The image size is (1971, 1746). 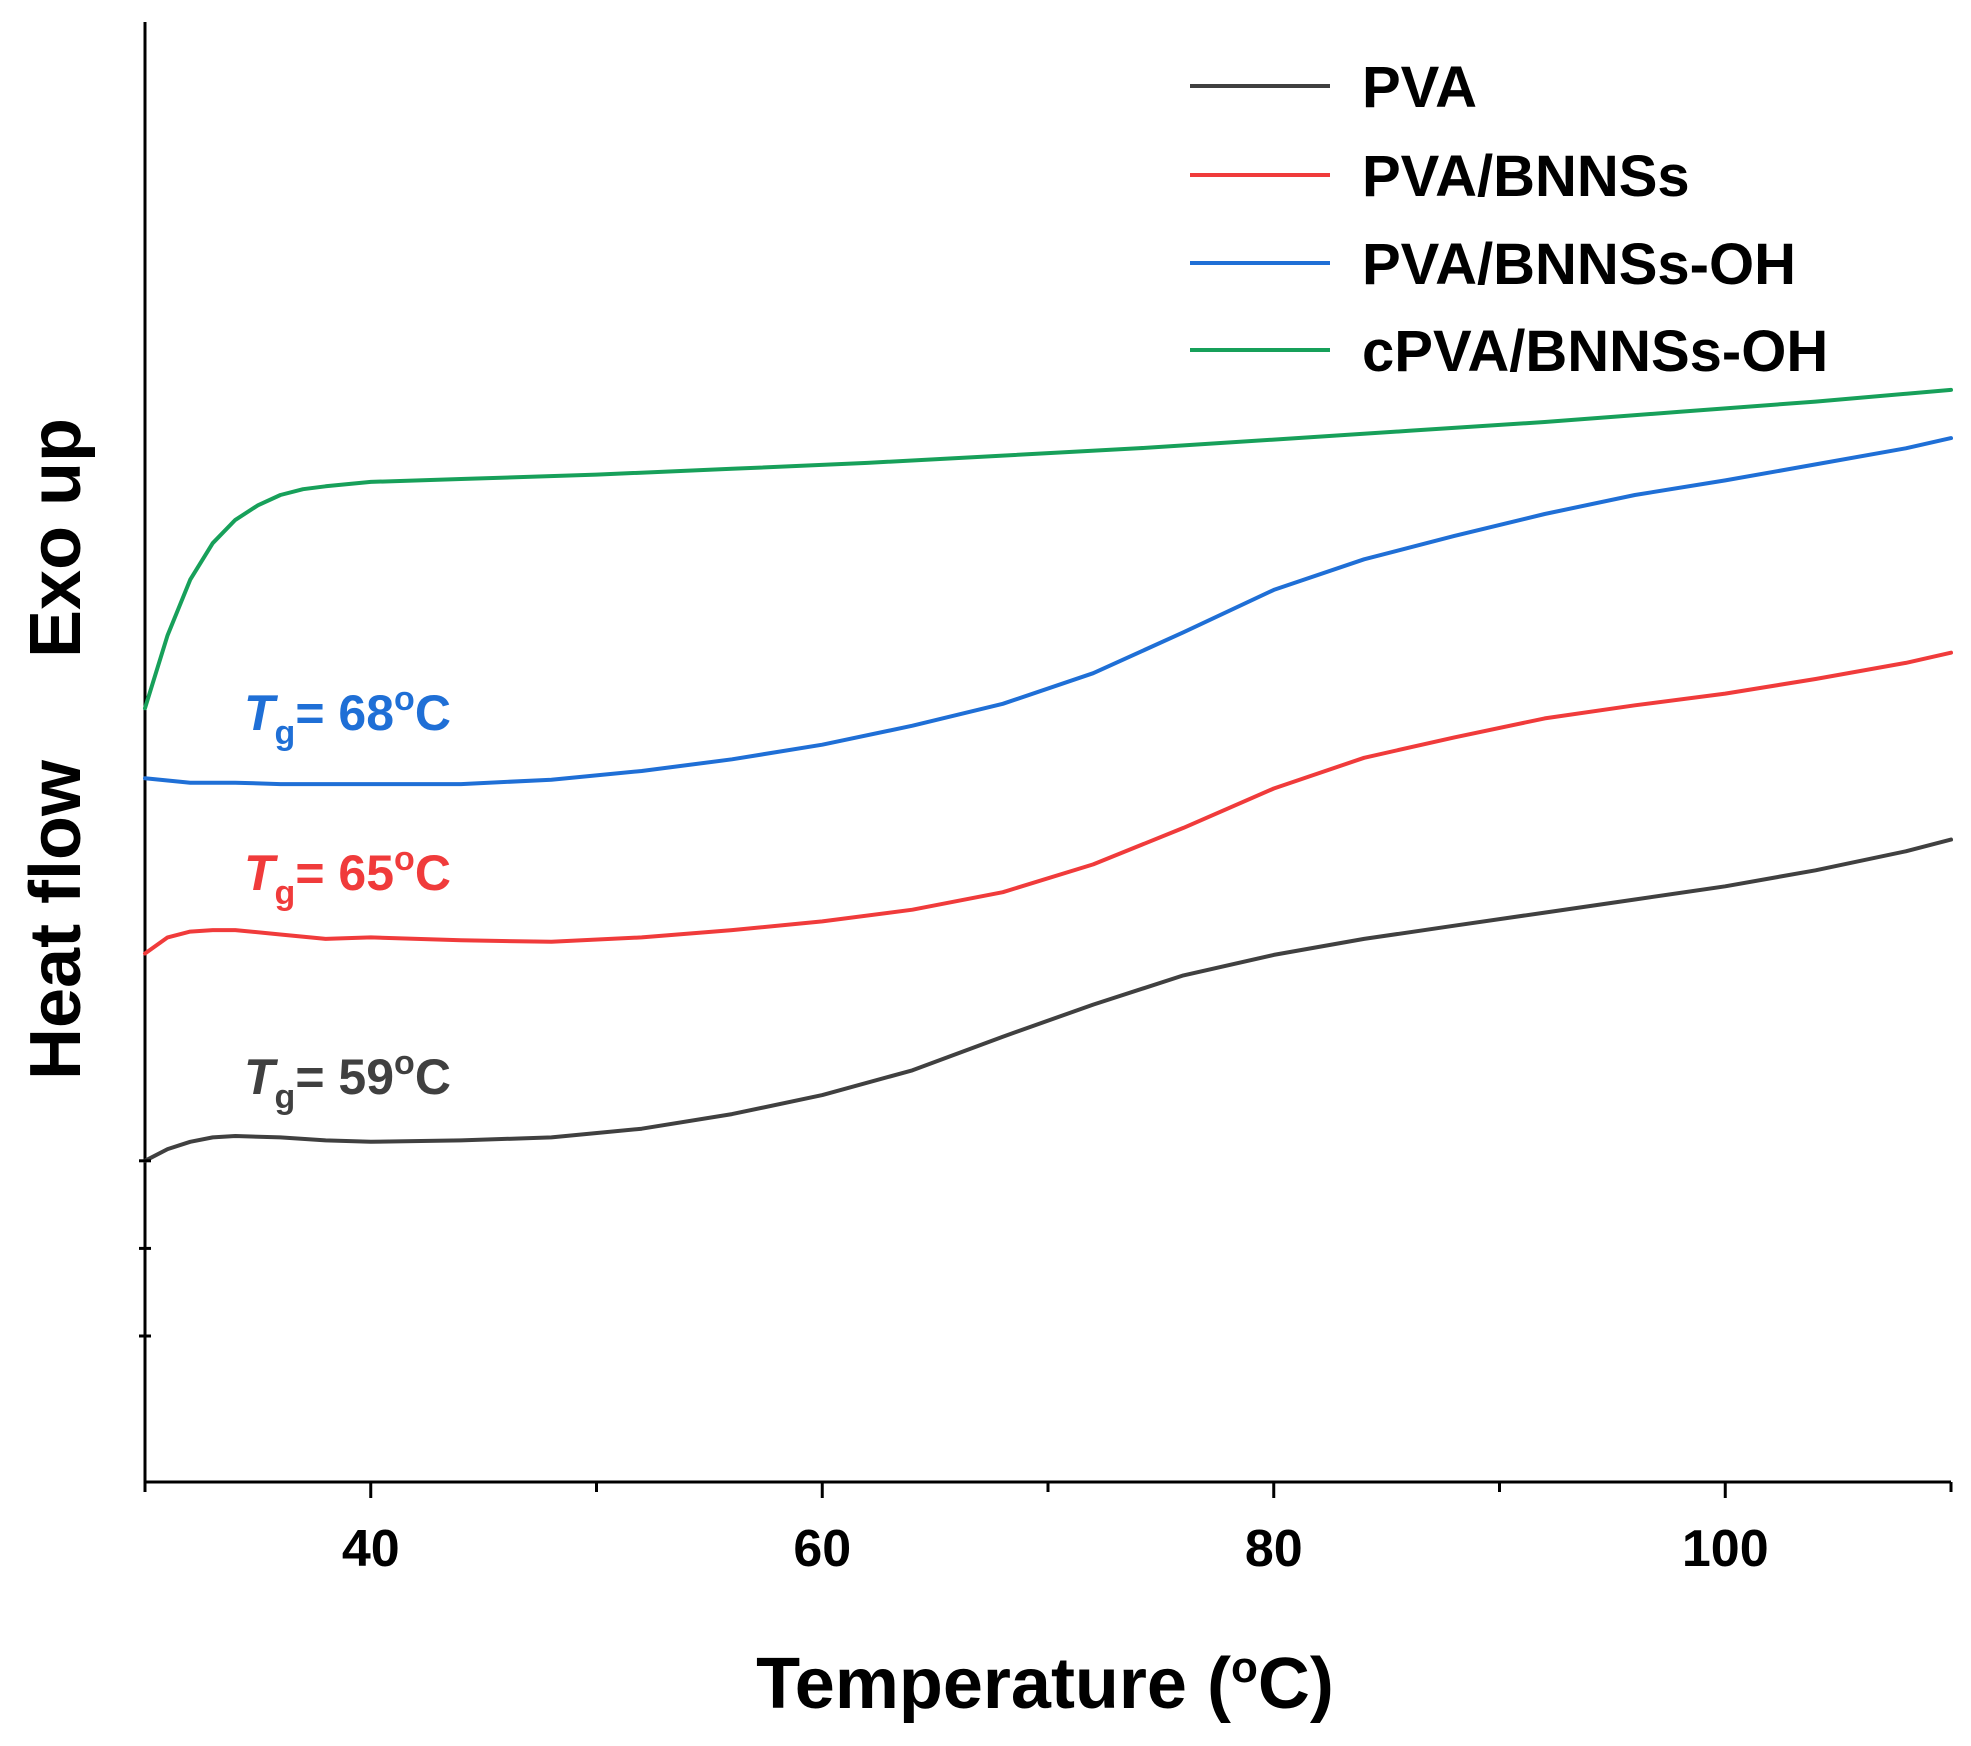 I want to click on x-axis-title: Temperature (oC), so click(x=1045, y=1683).